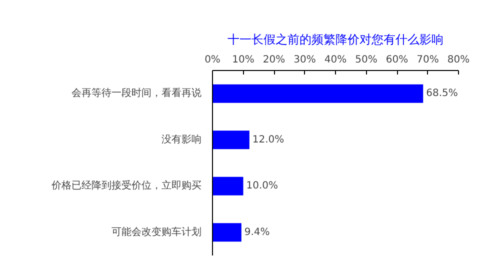 The width and height of the screenshot is (486, 279). I want to click on x-tick-label: 10%, so click(243, 60).